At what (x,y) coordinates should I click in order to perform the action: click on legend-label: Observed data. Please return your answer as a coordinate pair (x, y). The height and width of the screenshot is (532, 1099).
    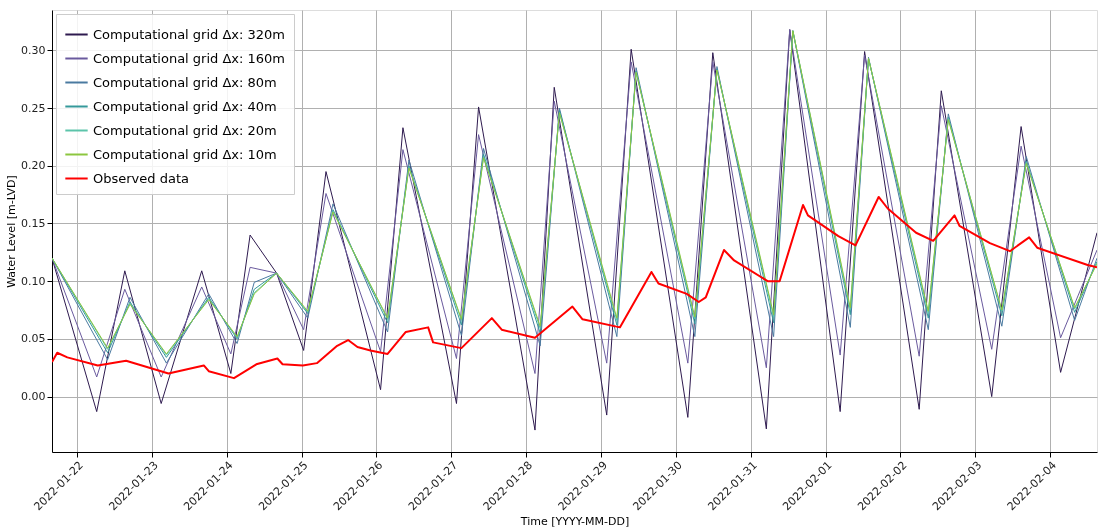
    Looking at the image, I should click on (141, 178).